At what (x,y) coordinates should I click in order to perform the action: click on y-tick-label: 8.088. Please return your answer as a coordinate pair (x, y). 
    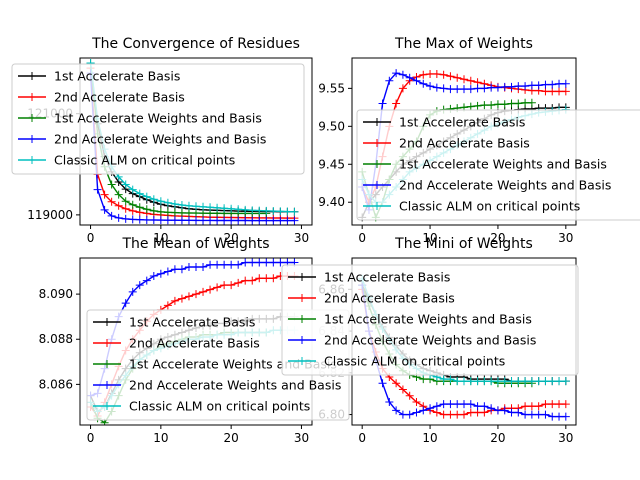
    Looking at the image, I should click on (56, 339).